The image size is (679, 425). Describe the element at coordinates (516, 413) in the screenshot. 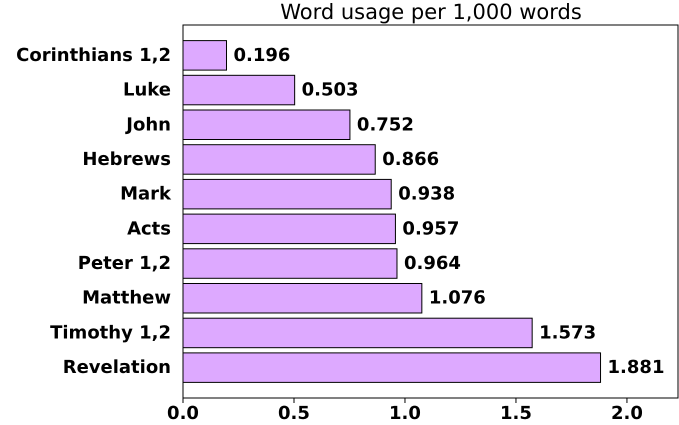

I see `x-tick-label: 1.5` at that location.